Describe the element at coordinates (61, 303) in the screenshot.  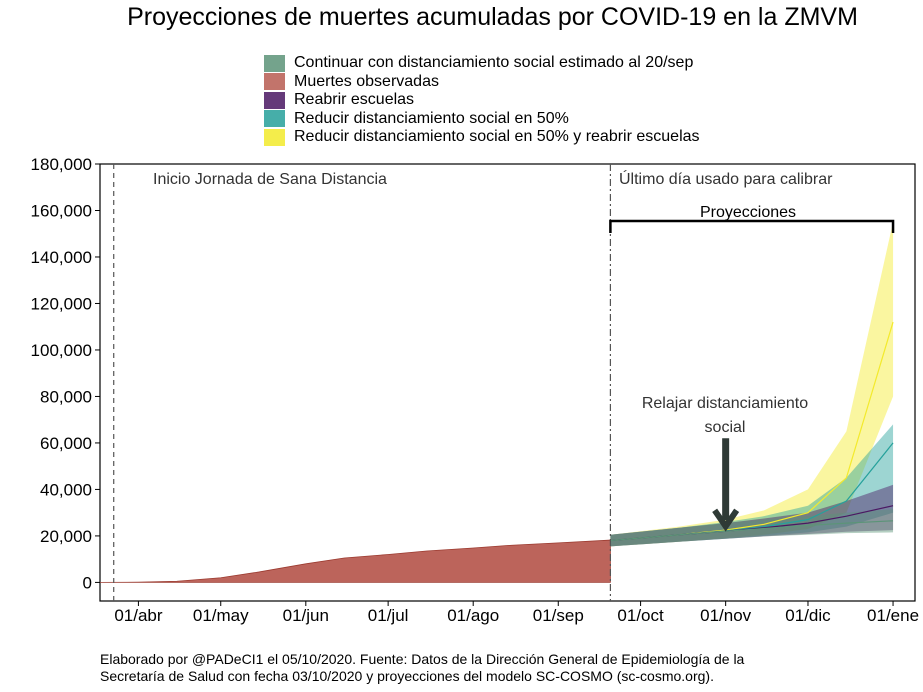
I see `y-tick-label: 120,000` at that location.